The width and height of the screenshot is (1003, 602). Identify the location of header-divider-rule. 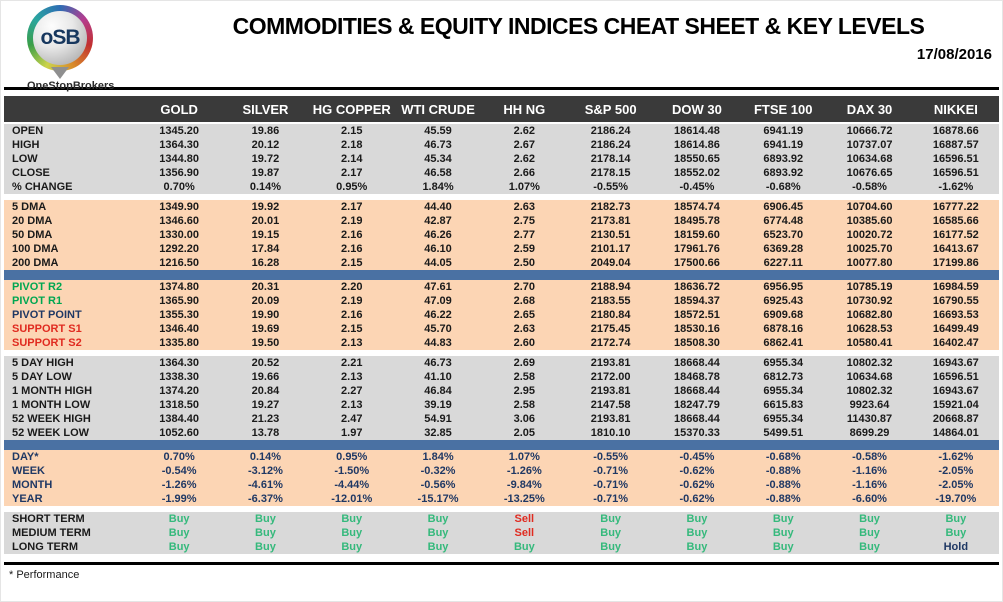
(501, 88).